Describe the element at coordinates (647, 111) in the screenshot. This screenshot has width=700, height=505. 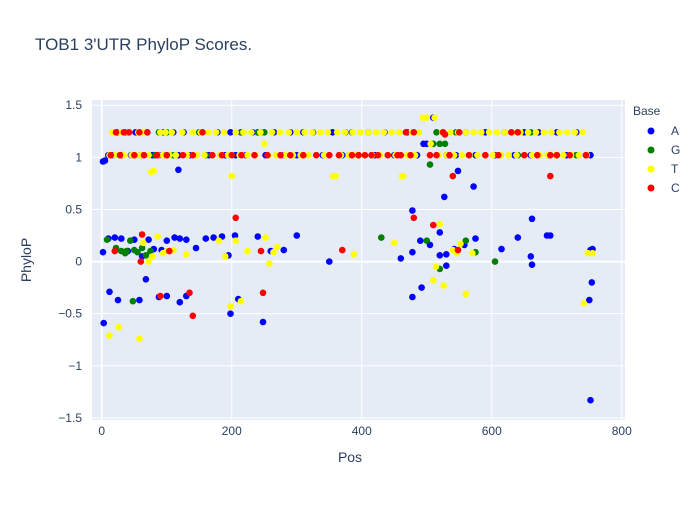
I see `legend-title: Base` at that location.